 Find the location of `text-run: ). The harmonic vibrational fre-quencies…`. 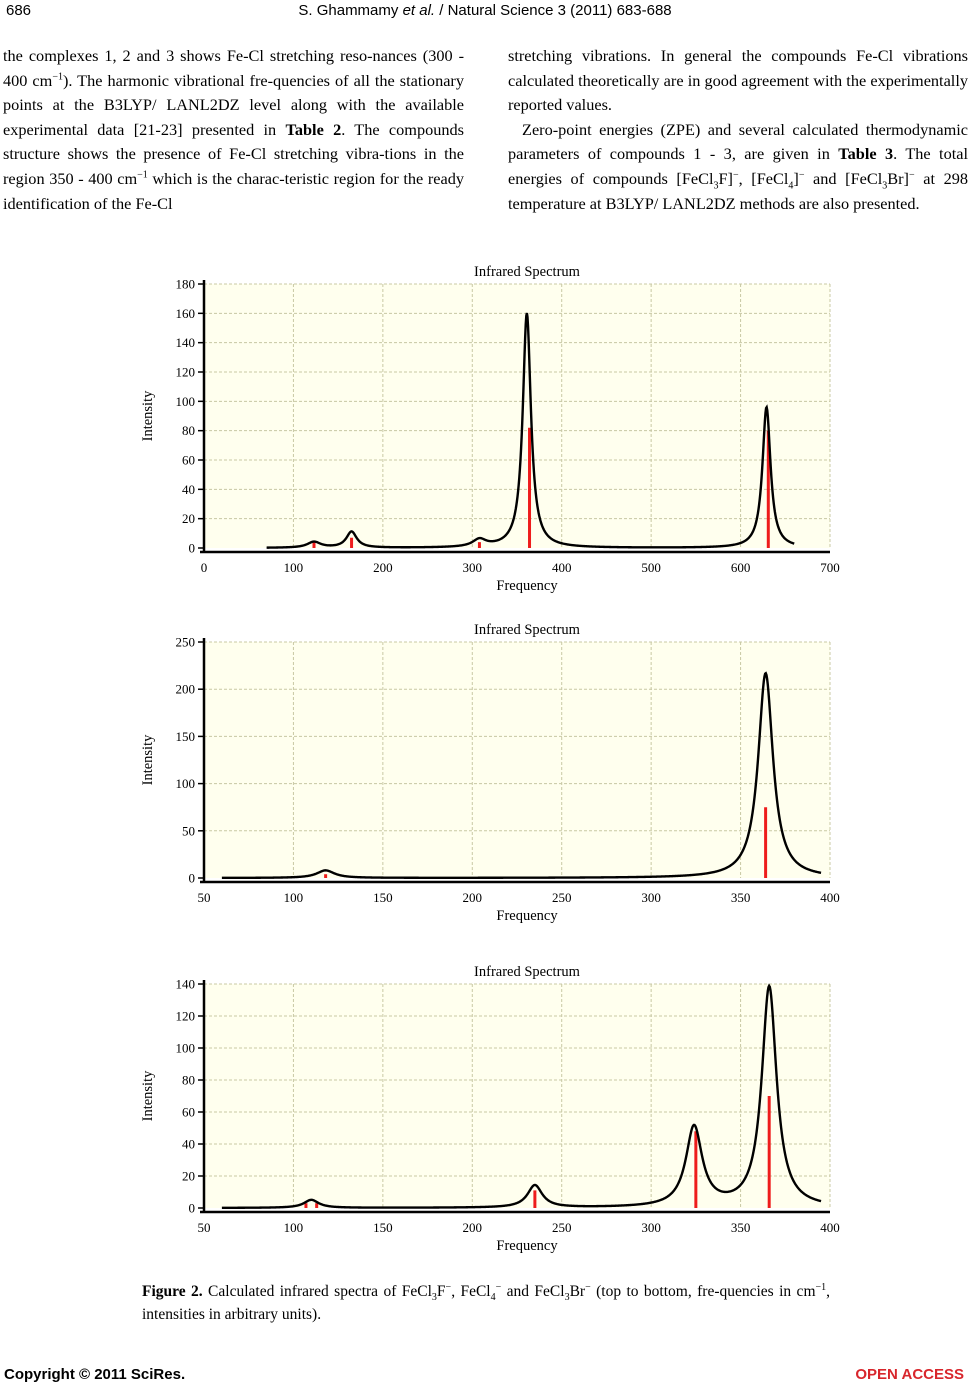

text-run: ). The harmonic vibrational fre-quencies… is located at coordinates (233, 104).